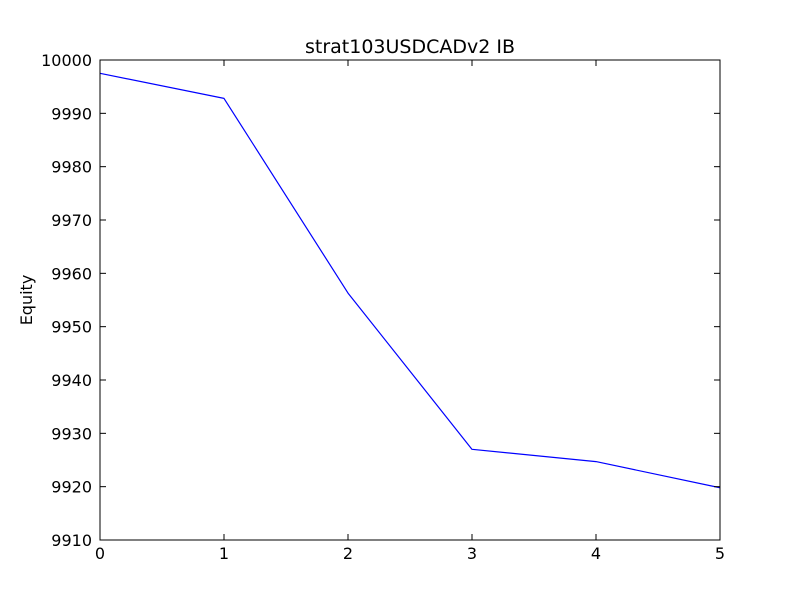 This screenshot has width=800, height=600. I want to click on y-tick-label: 9990, so click(71, 113).